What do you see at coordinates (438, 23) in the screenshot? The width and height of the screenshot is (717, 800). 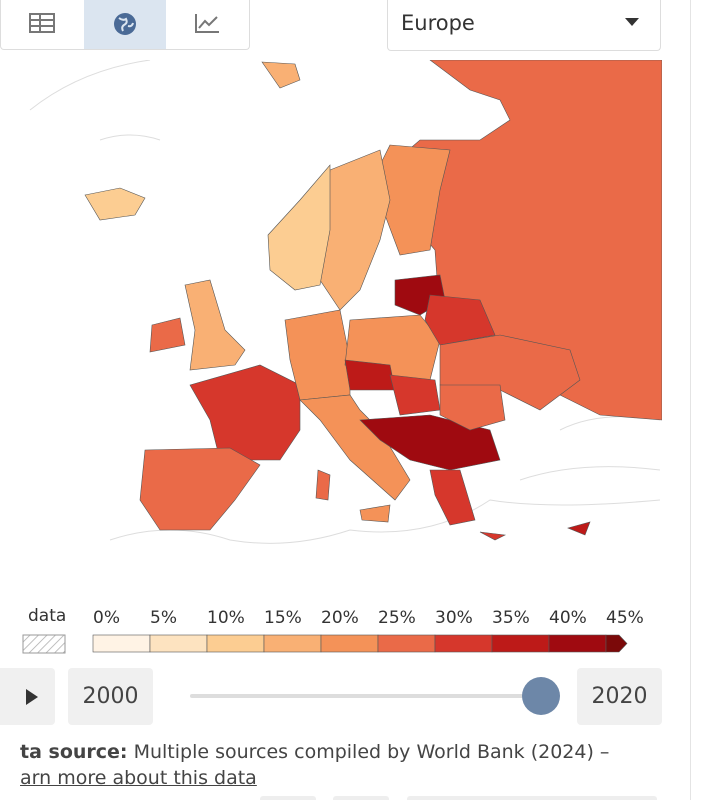 I see `region-label: Europe` at bounding box center [438, 23].